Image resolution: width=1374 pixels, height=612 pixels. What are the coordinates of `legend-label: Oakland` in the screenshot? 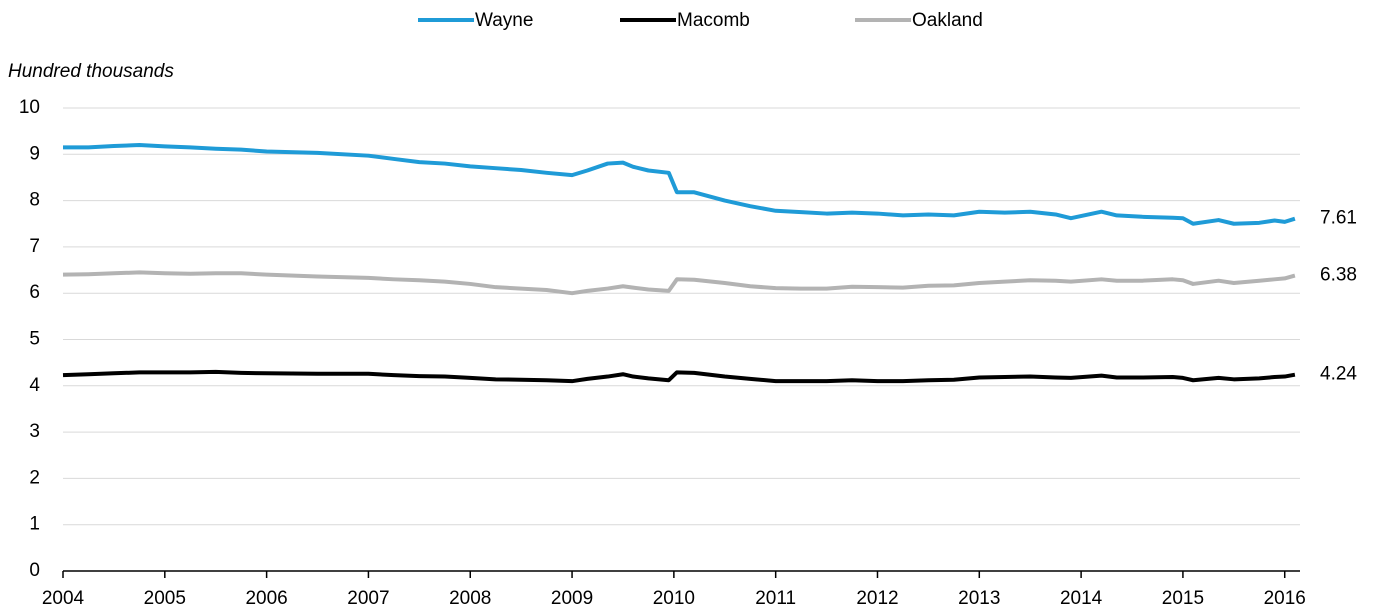 It's located at (947, 20).